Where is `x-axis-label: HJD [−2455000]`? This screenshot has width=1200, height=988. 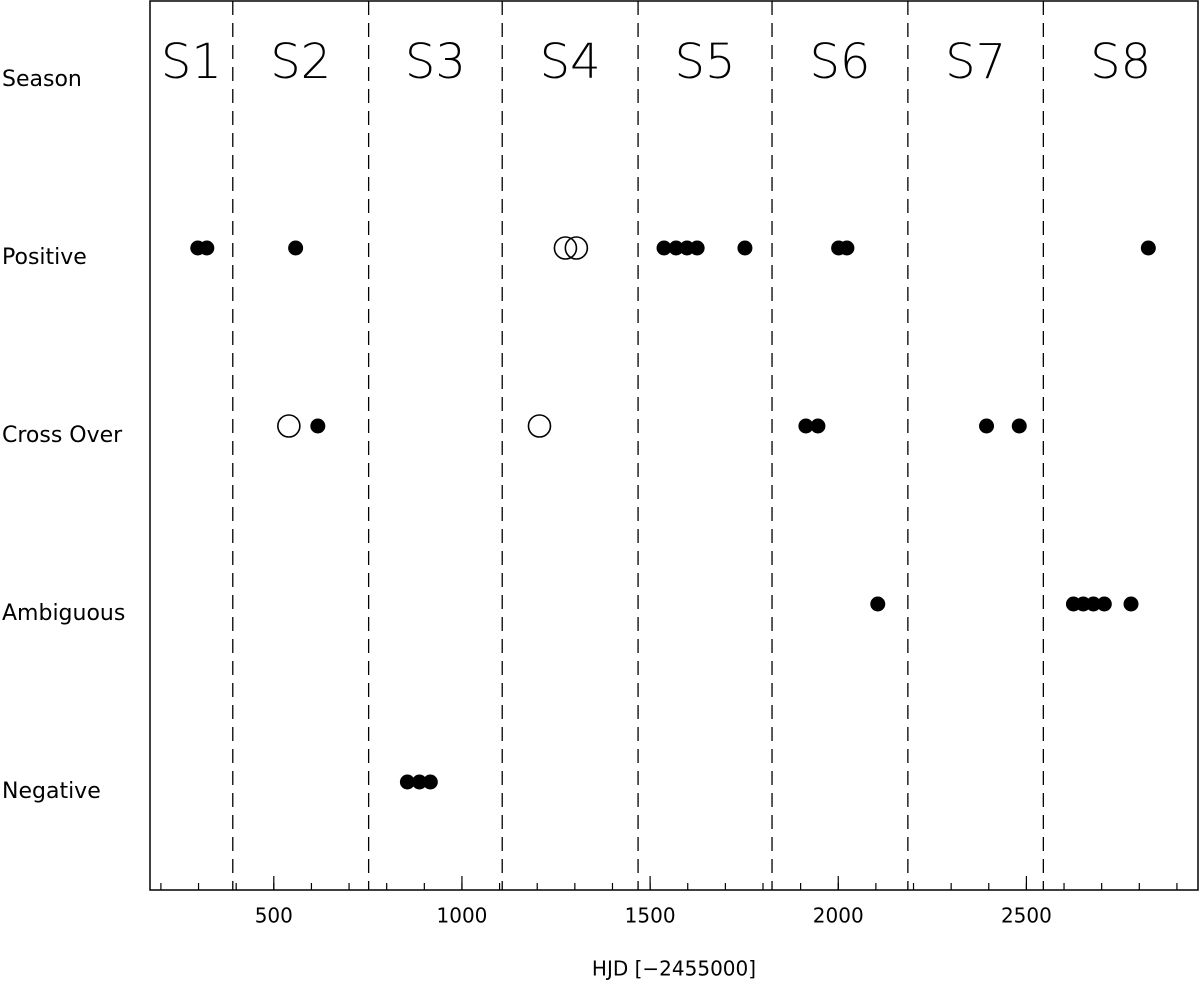
x-axis-label: HJD [−2455000] is located at coordinates (674, 969).